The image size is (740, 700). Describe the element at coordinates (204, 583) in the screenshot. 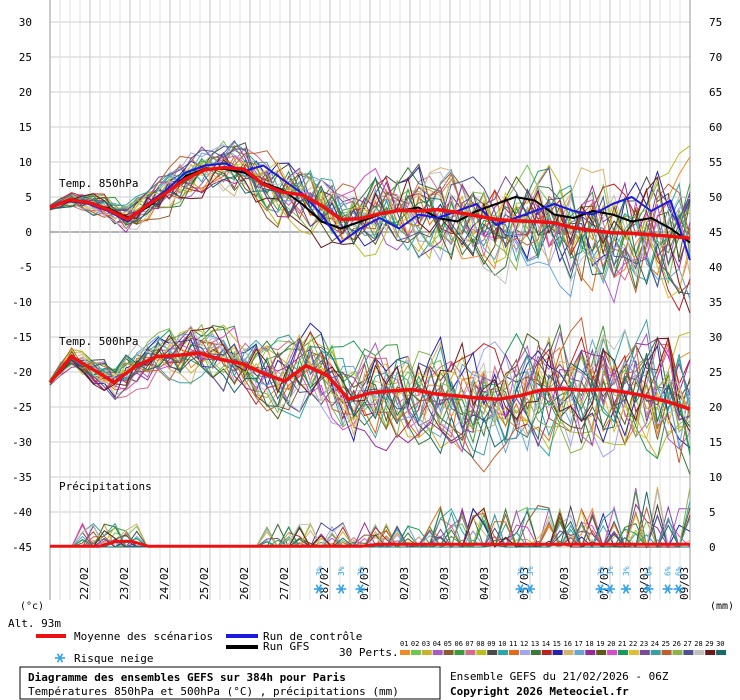

I see `x-tick-label: 25/02` at that location.